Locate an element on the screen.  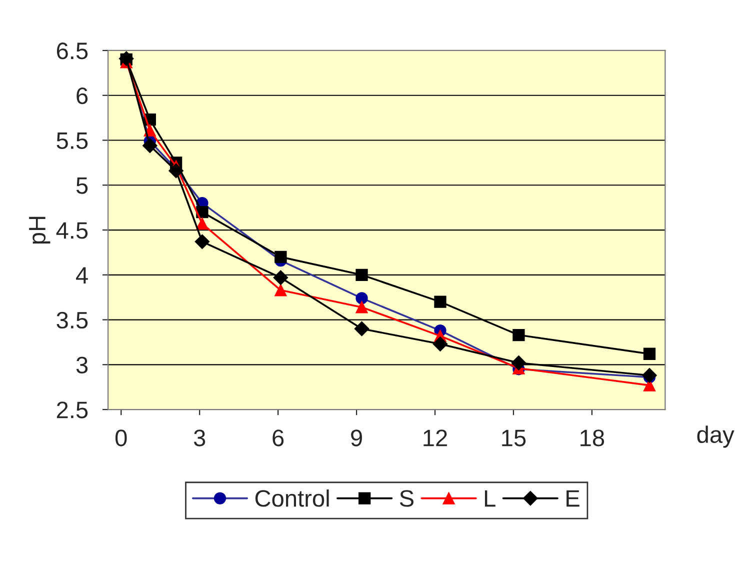
x-tick-label: 6 is located at coordinates (278, 438).